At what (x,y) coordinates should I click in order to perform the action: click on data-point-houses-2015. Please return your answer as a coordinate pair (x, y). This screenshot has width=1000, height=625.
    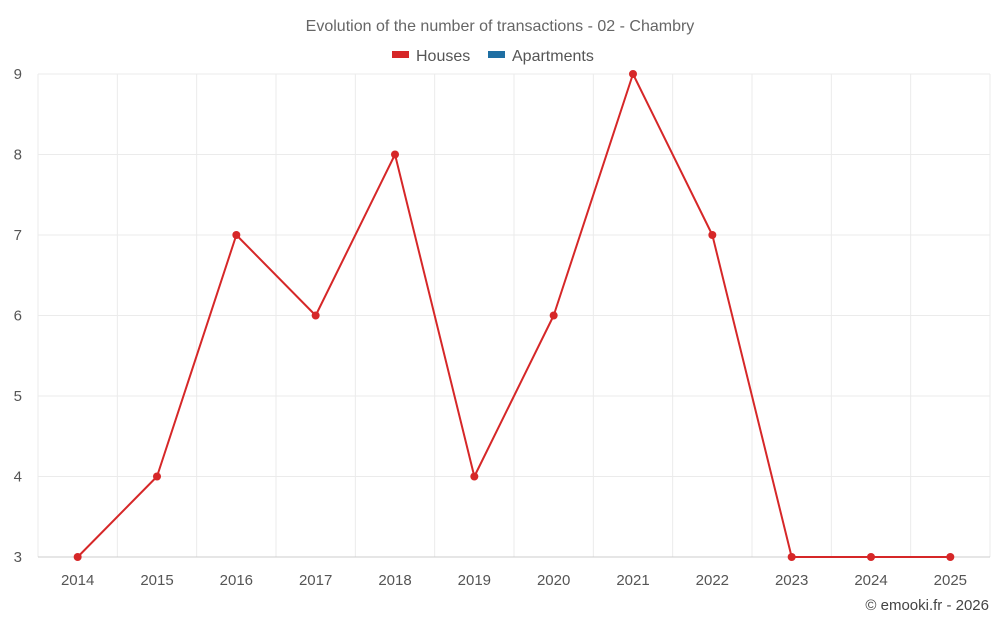
    Looking at the image, I should click on (157, 476).